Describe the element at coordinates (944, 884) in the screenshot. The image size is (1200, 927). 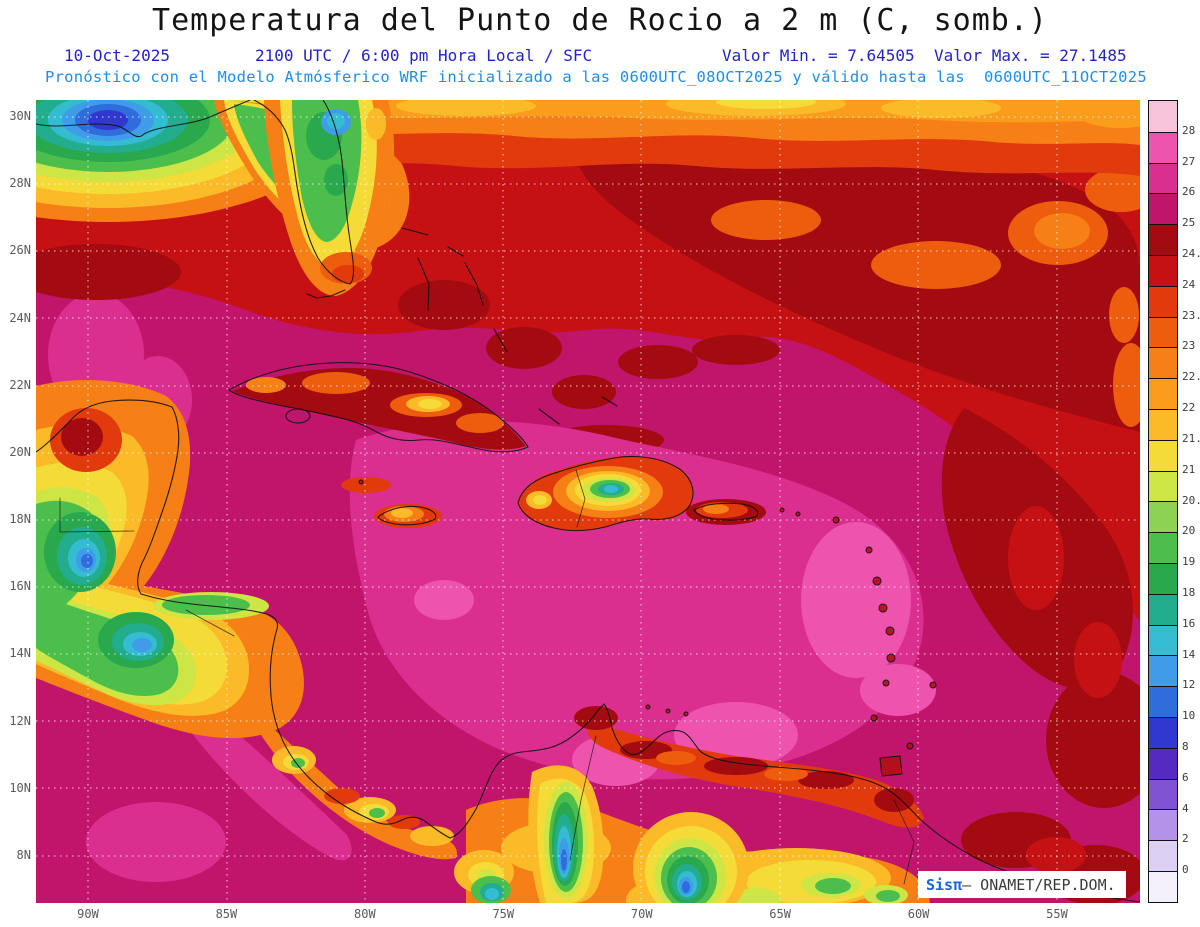
I see `watermark-brand: Sisπ` at that location.